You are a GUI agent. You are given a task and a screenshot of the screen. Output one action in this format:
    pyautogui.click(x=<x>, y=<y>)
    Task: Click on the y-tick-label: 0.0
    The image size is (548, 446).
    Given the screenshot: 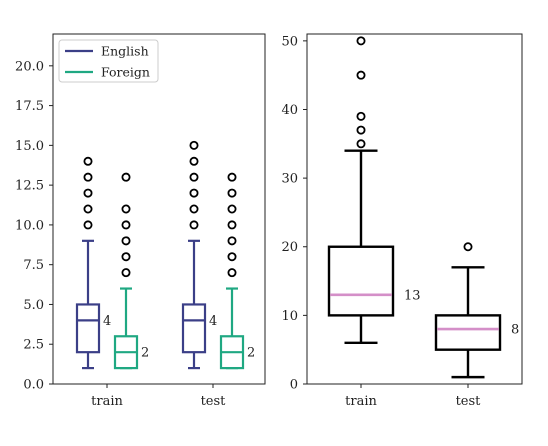 What is the action you would take?
    pyautogui.click(x=33, y=385)
    